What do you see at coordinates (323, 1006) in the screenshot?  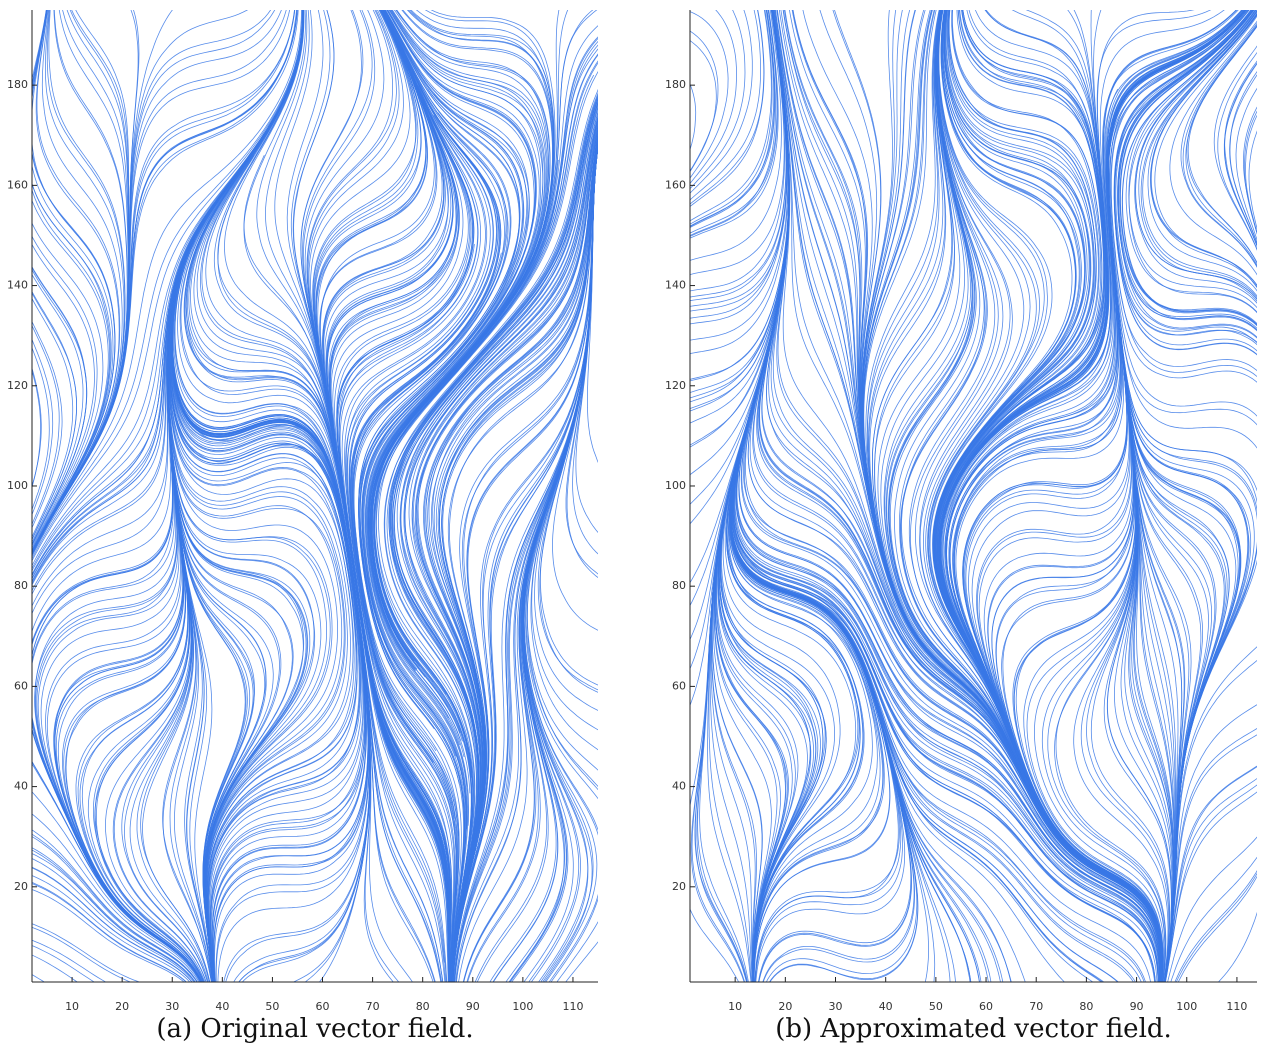 I see `x-tick-label: 60` at bounding box center [323, 1006].